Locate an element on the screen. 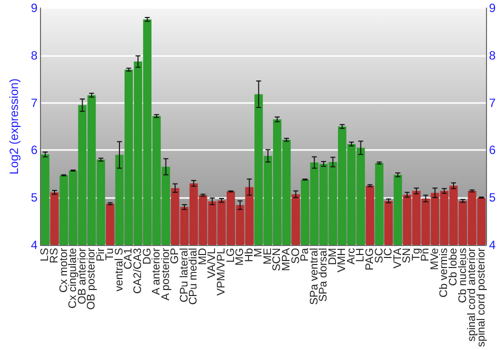 Image resolution: width=500 pixels, height=350 pixels. y2-tick-label: 9 is located at coordinates (492, 8).